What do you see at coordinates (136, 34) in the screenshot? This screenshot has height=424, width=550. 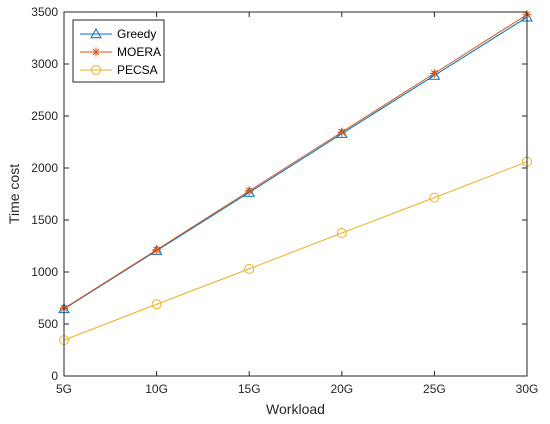 I see `legend-label-greedy: Greedy` at bounding box center [136, 34].